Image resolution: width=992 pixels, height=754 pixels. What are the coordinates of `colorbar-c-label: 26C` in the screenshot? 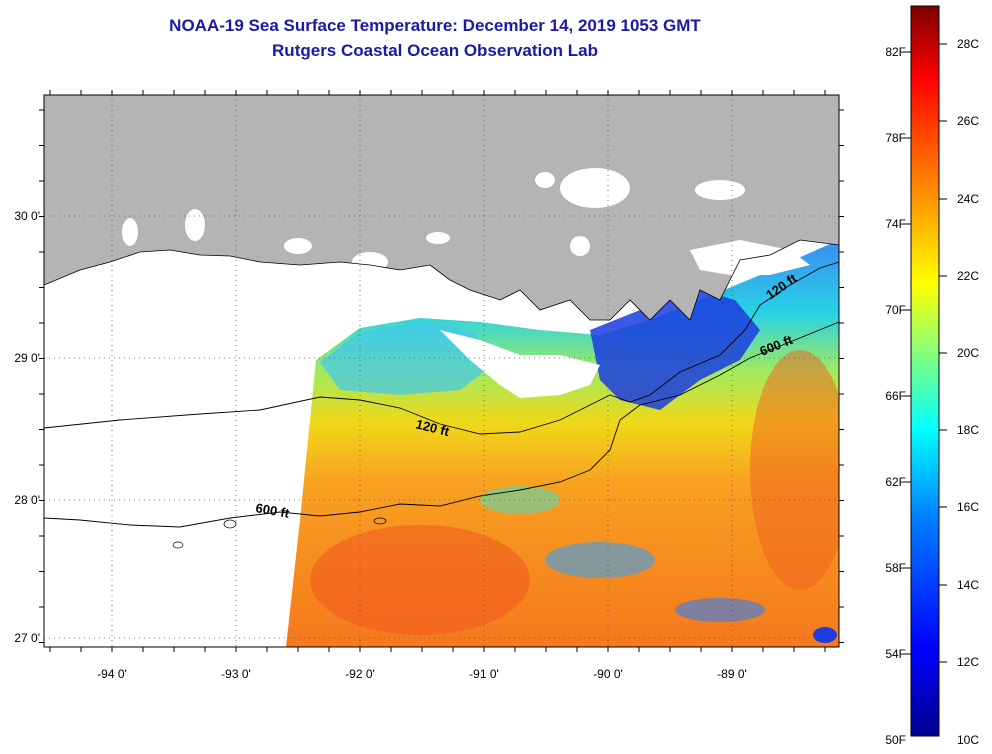 It's located at (968, 121).